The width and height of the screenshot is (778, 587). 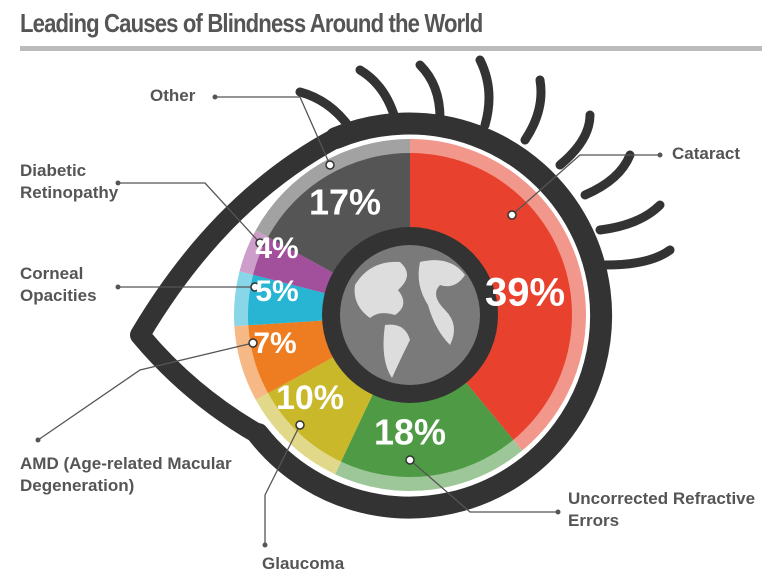 I want to click on value-label: 4%, so click(x=276, y=248).